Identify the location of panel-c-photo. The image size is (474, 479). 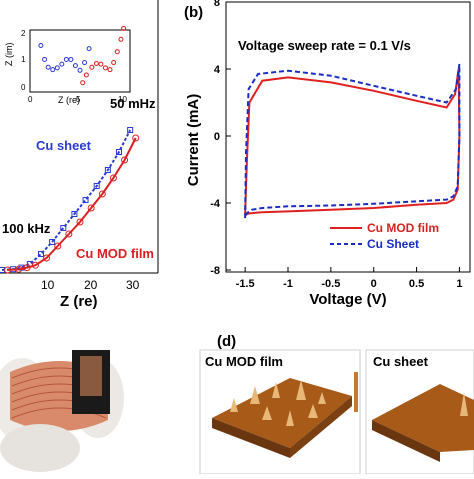
(62, 402).